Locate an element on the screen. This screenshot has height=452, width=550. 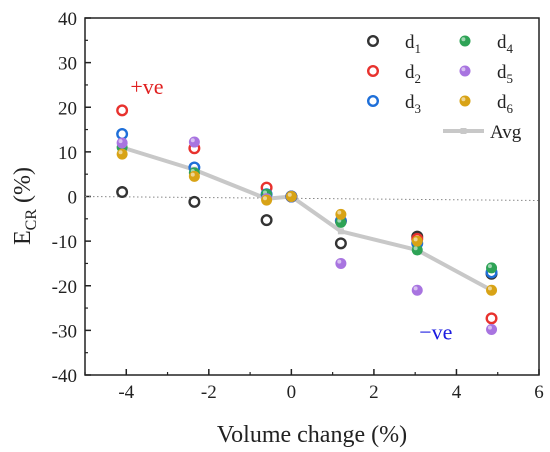
point-d6-6-shine is located at coordinates (489, 288).